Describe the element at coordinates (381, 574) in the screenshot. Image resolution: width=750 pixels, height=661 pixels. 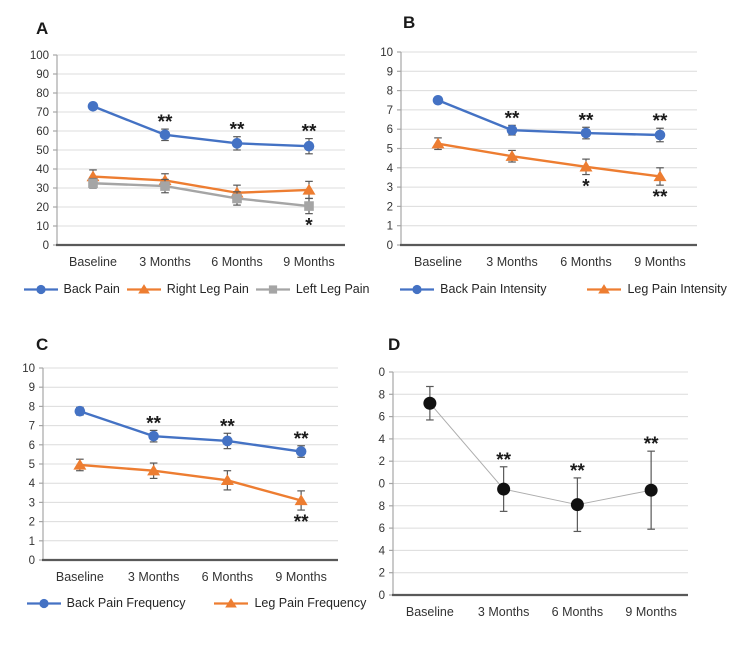
I see `y-tick-label: 32` at that location.